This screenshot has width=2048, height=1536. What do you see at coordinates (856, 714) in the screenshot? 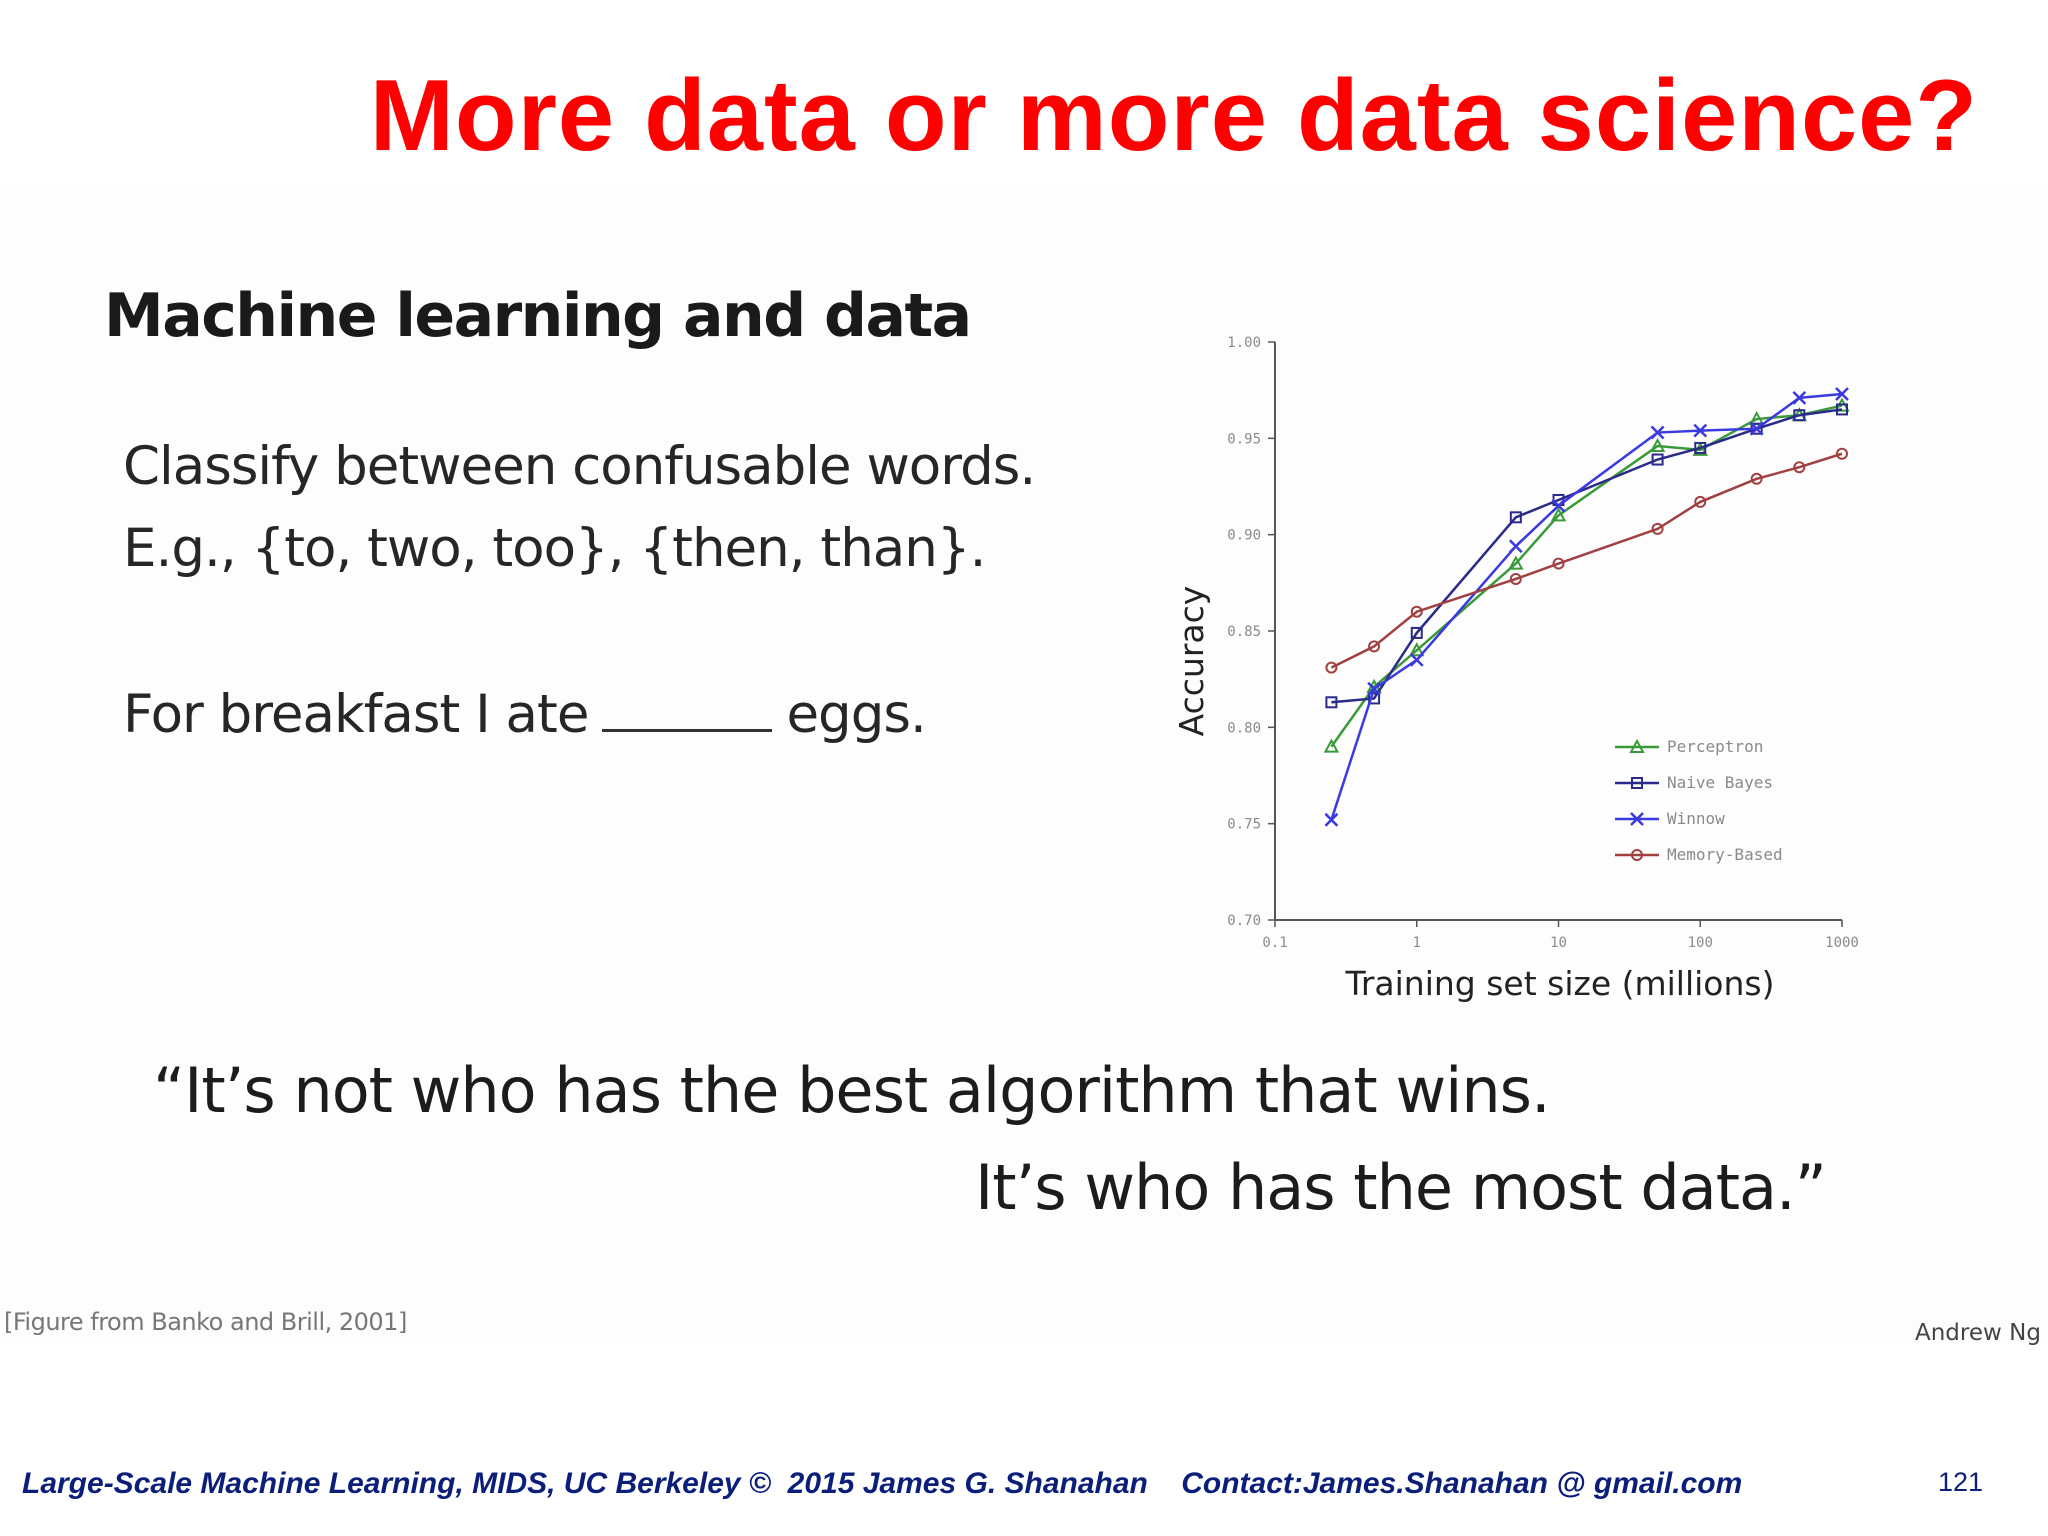
I see `example-suffix: eggs.` at bounding box center [856, 714].